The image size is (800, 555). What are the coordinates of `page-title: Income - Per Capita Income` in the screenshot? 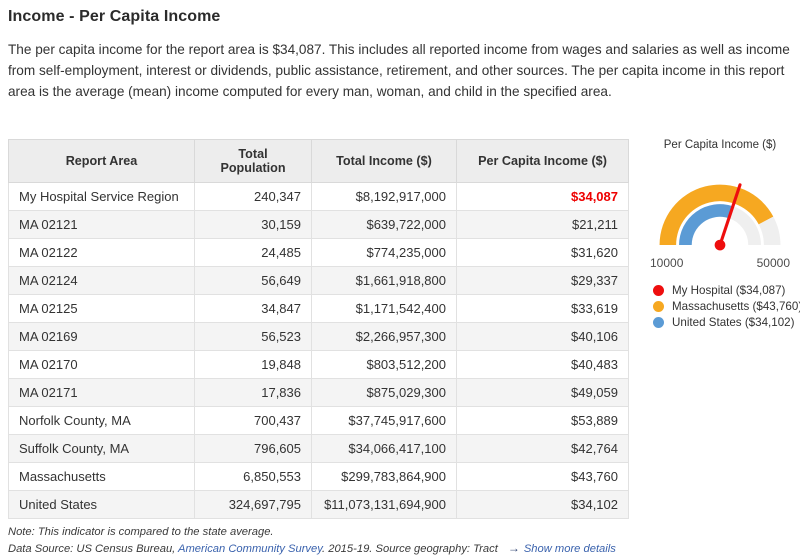 It's located at (114, 16).